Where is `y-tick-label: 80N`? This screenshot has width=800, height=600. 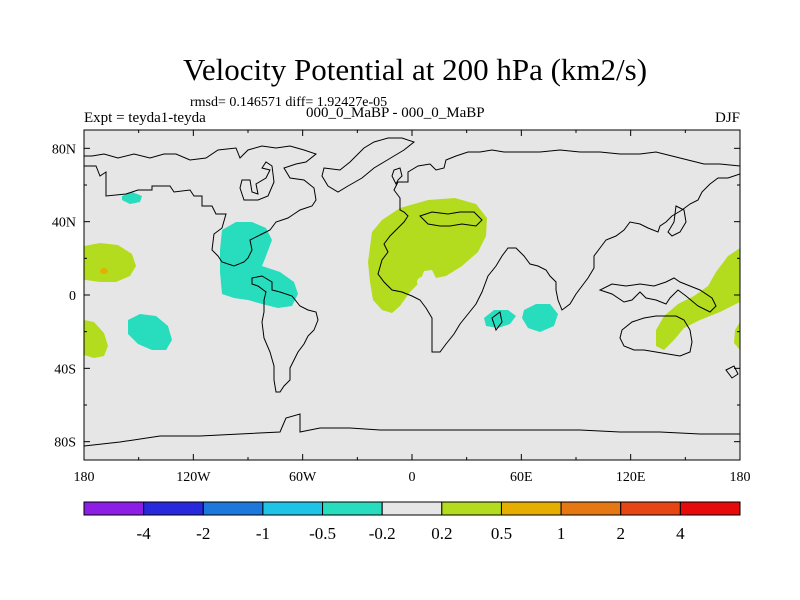
y-tick-label: 80N is located at coordinates (64, 149).